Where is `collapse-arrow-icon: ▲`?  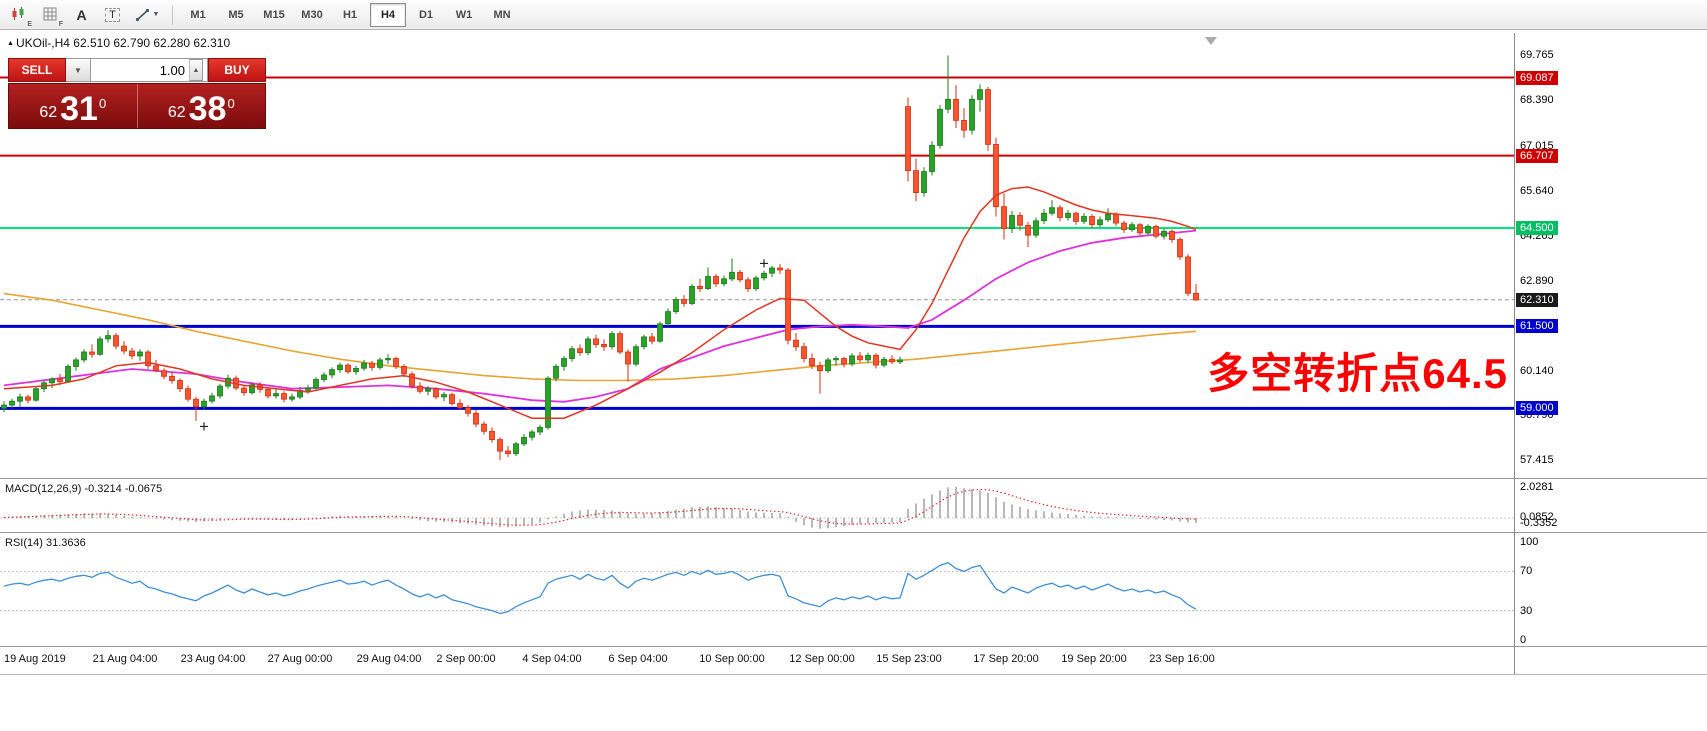
collapse-arrow-icon: ▲ is located at coordinates (10, 43).